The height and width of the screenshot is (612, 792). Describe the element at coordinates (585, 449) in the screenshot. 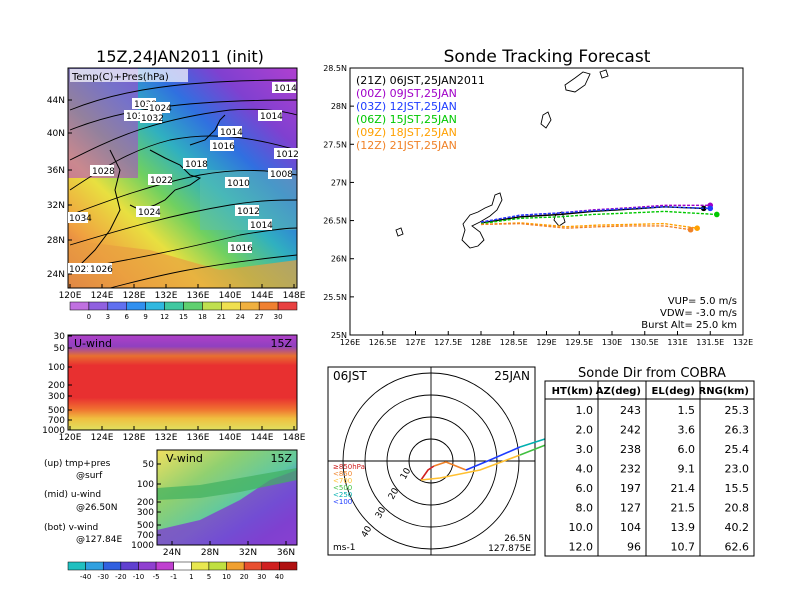

I see `cobra-cell: 3.0` at that location.